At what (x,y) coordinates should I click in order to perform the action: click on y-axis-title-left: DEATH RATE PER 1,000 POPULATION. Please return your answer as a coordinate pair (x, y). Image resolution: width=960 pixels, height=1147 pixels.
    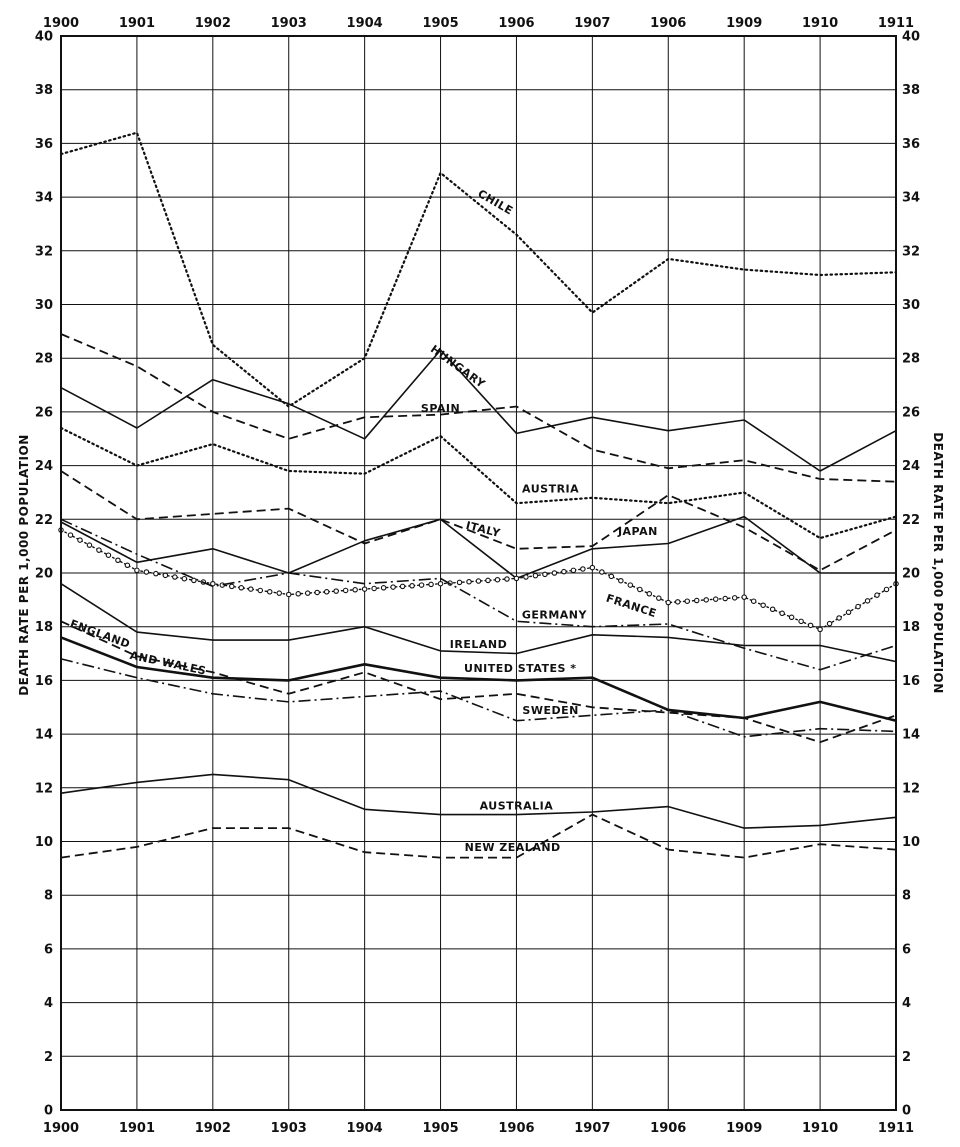
    Looking at the image, I should click on (24, 565).